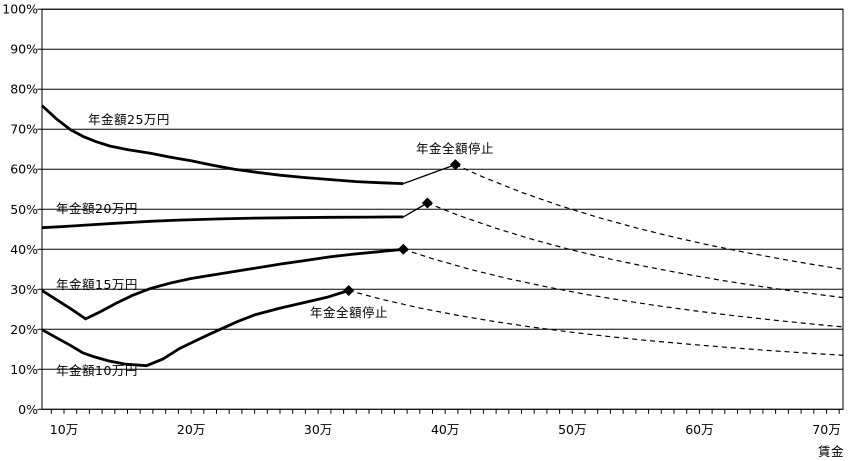 The height and width of the screenshot is (461, 848). Describe the element at coordinates (97, 284) in the screenshot. I see `series-label-pension-15: 年金額15万円` at that location.